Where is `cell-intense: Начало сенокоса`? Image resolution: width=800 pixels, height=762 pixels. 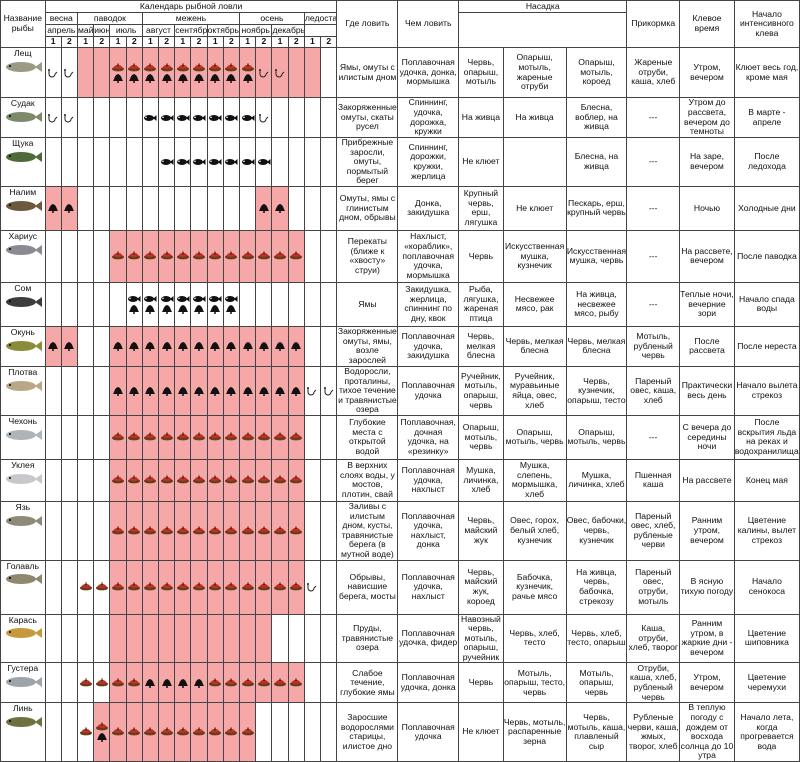
cell-intense: Начало сенокоса is located at coordinates (766, 587).